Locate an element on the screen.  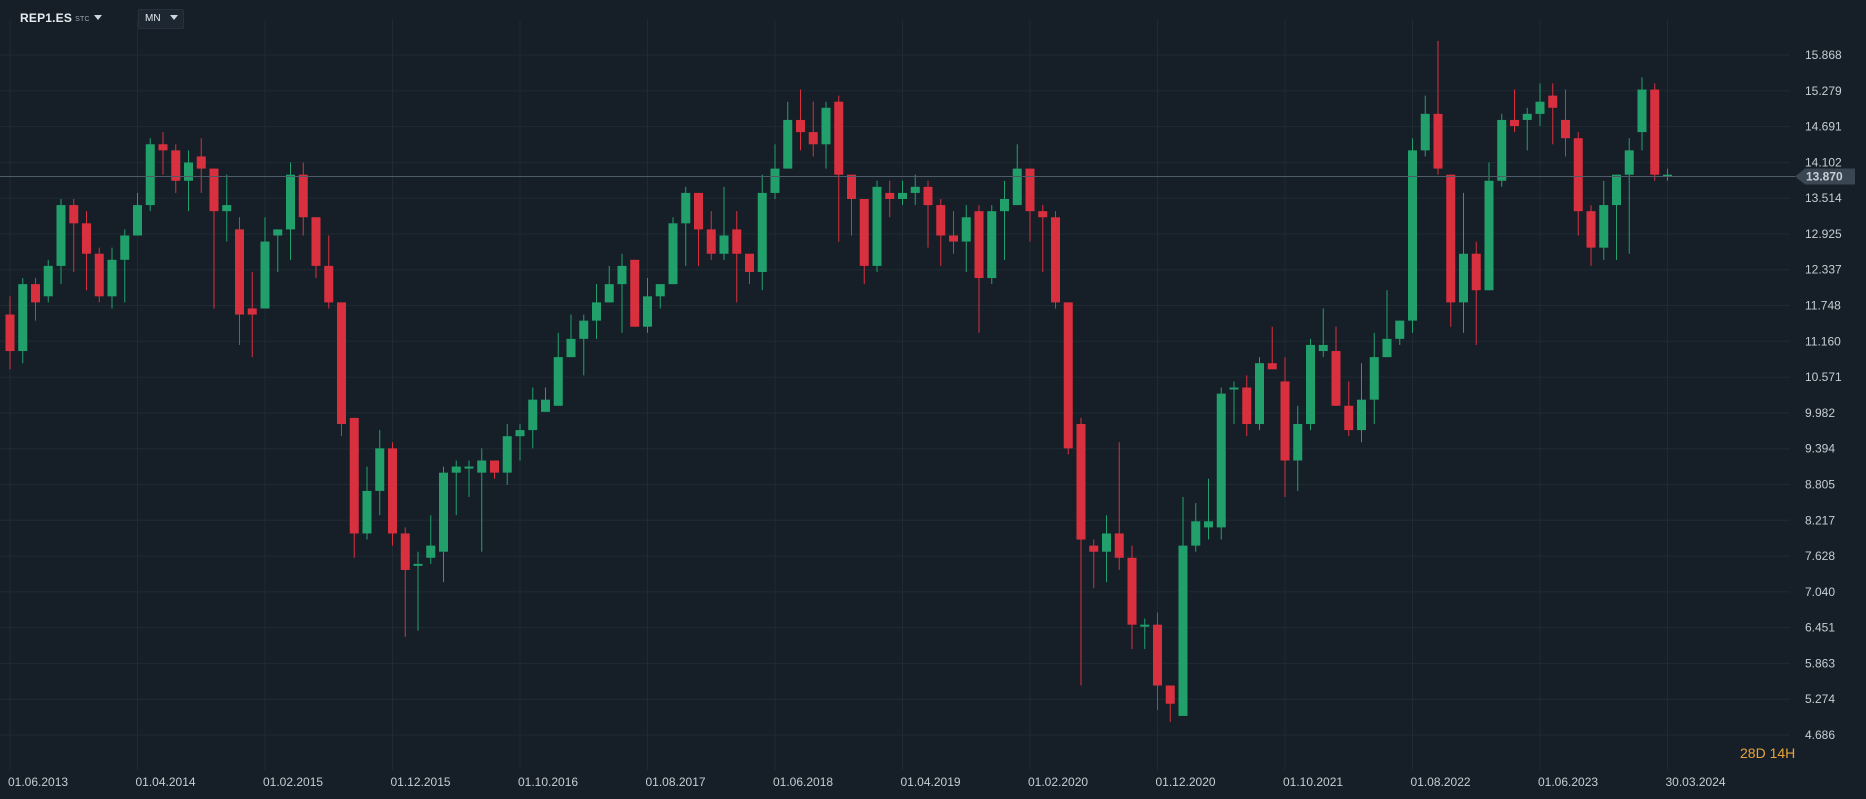
symbol-selector: REP1.ES STC is located at coordinates (55, 18).